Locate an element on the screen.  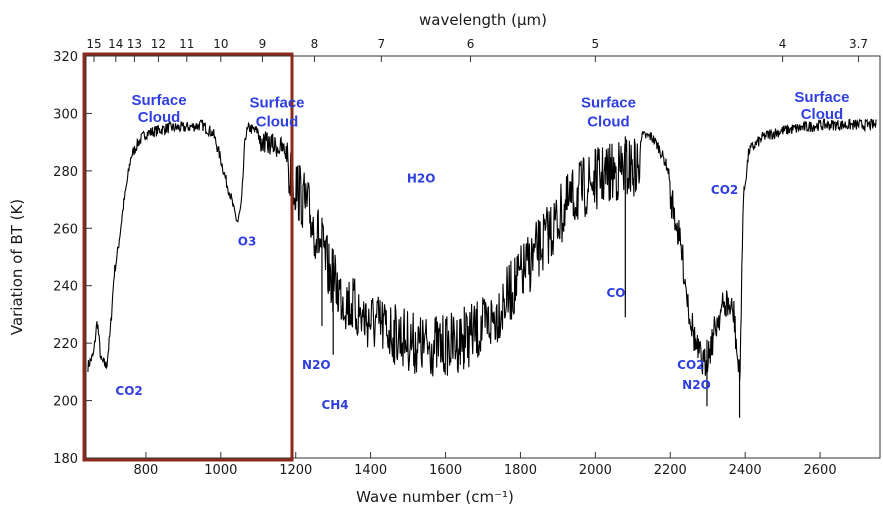
annotation-cloud-7: Cloud is located at coordinates (822, 114).